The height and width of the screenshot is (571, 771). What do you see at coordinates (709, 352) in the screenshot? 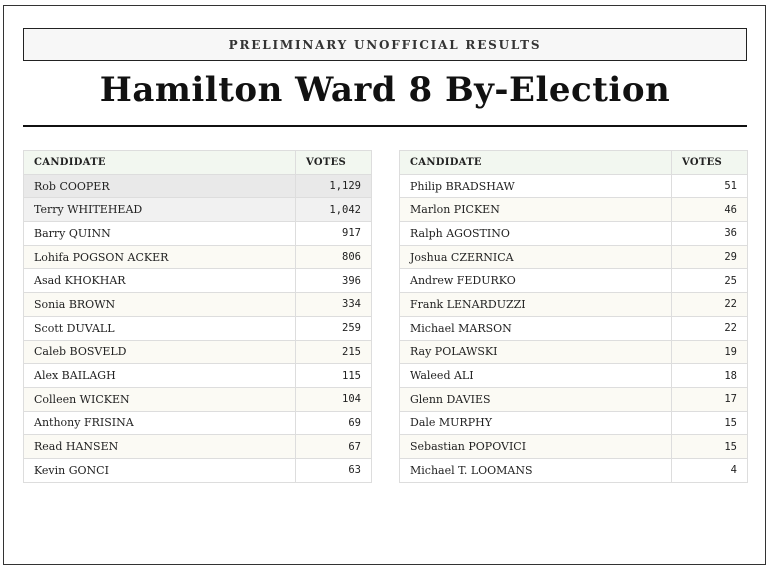
I see `votes-cell: 19` at bounding box center [709, 352].